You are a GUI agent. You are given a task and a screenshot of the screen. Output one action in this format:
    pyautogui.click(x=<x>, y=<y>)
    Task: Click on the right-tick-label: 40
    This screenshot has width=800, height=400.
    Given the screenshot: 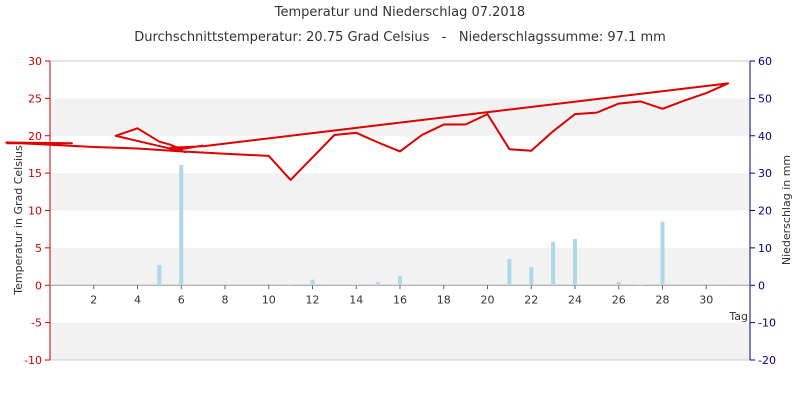 What is the action you would take?
    pyautogui.click(x=765, y=136)
    